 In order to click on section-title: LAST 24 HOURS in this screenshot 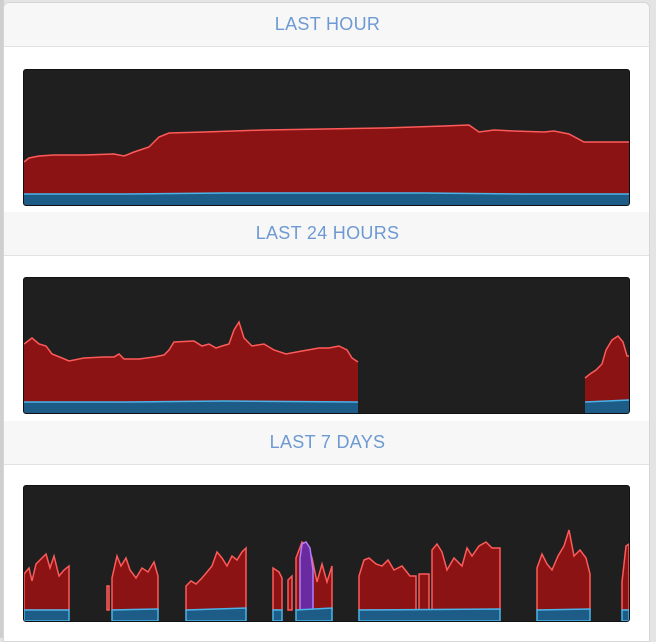, I will do `click(327, 233)`.